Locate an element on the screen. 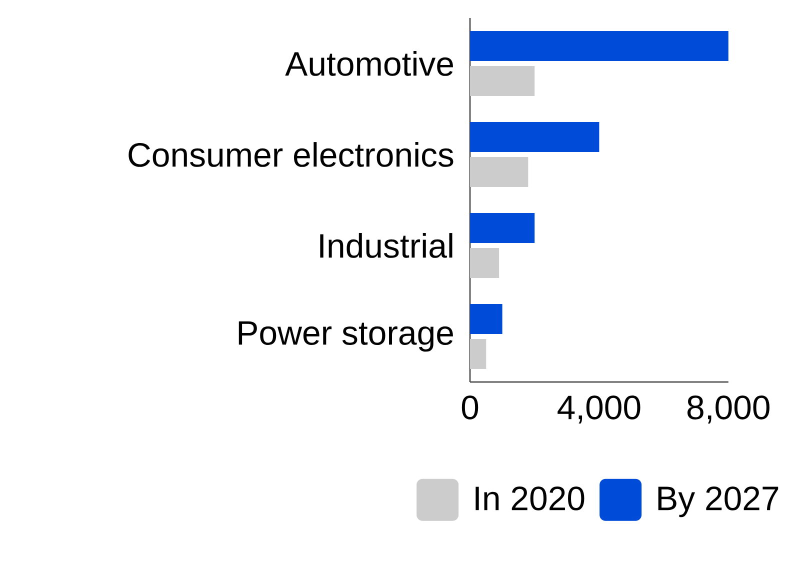 The height and width of the screenshot is (561, 796). x-tick-label: 8,000 is located at coordinates (728, 409).